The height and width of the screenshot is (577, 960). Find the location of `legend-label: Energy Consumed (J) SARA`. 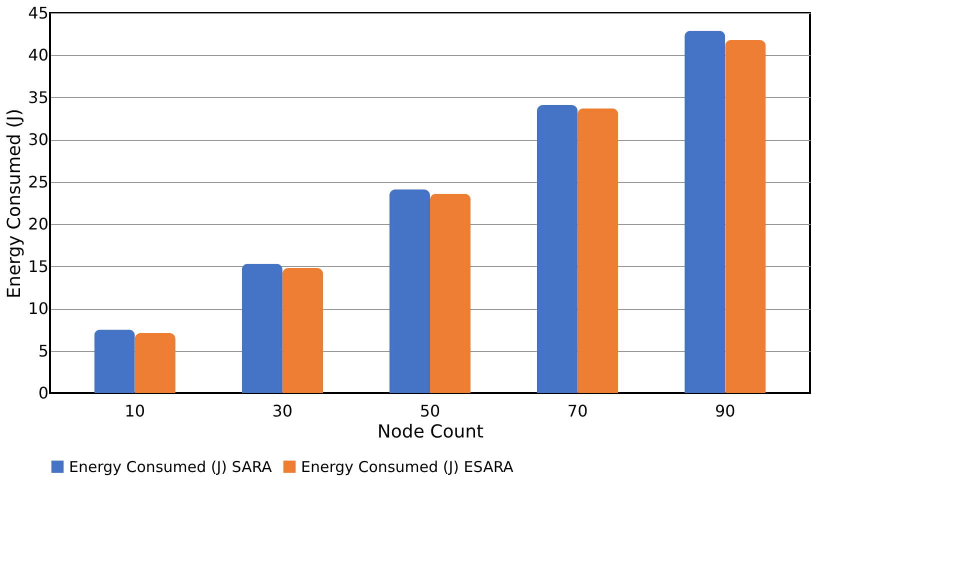

legend-label: Energy Consumed (J) SARA is located at coordinates (171, 467).